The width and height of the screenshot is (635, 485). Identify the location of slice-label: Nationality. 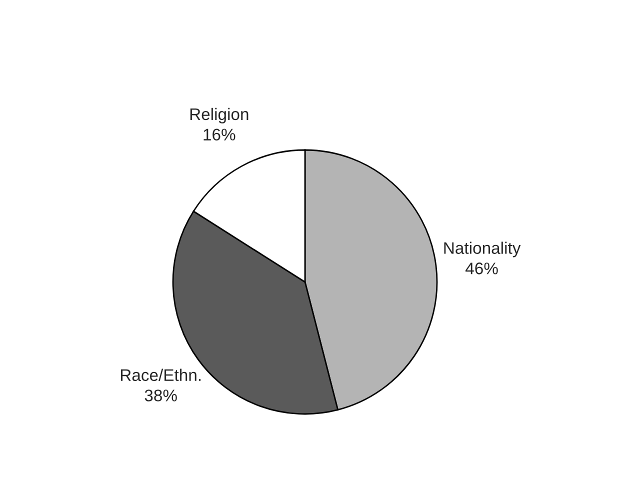
(482, 250).